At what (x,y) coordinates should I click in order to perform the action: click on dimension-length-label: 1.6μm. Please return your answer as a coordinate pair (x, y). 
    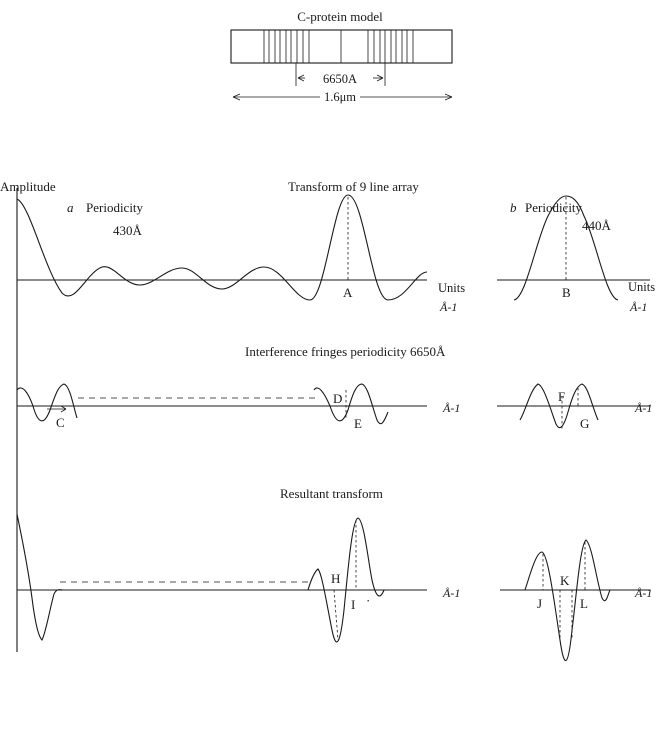
    Looking at the image, I should click on (340, 97).